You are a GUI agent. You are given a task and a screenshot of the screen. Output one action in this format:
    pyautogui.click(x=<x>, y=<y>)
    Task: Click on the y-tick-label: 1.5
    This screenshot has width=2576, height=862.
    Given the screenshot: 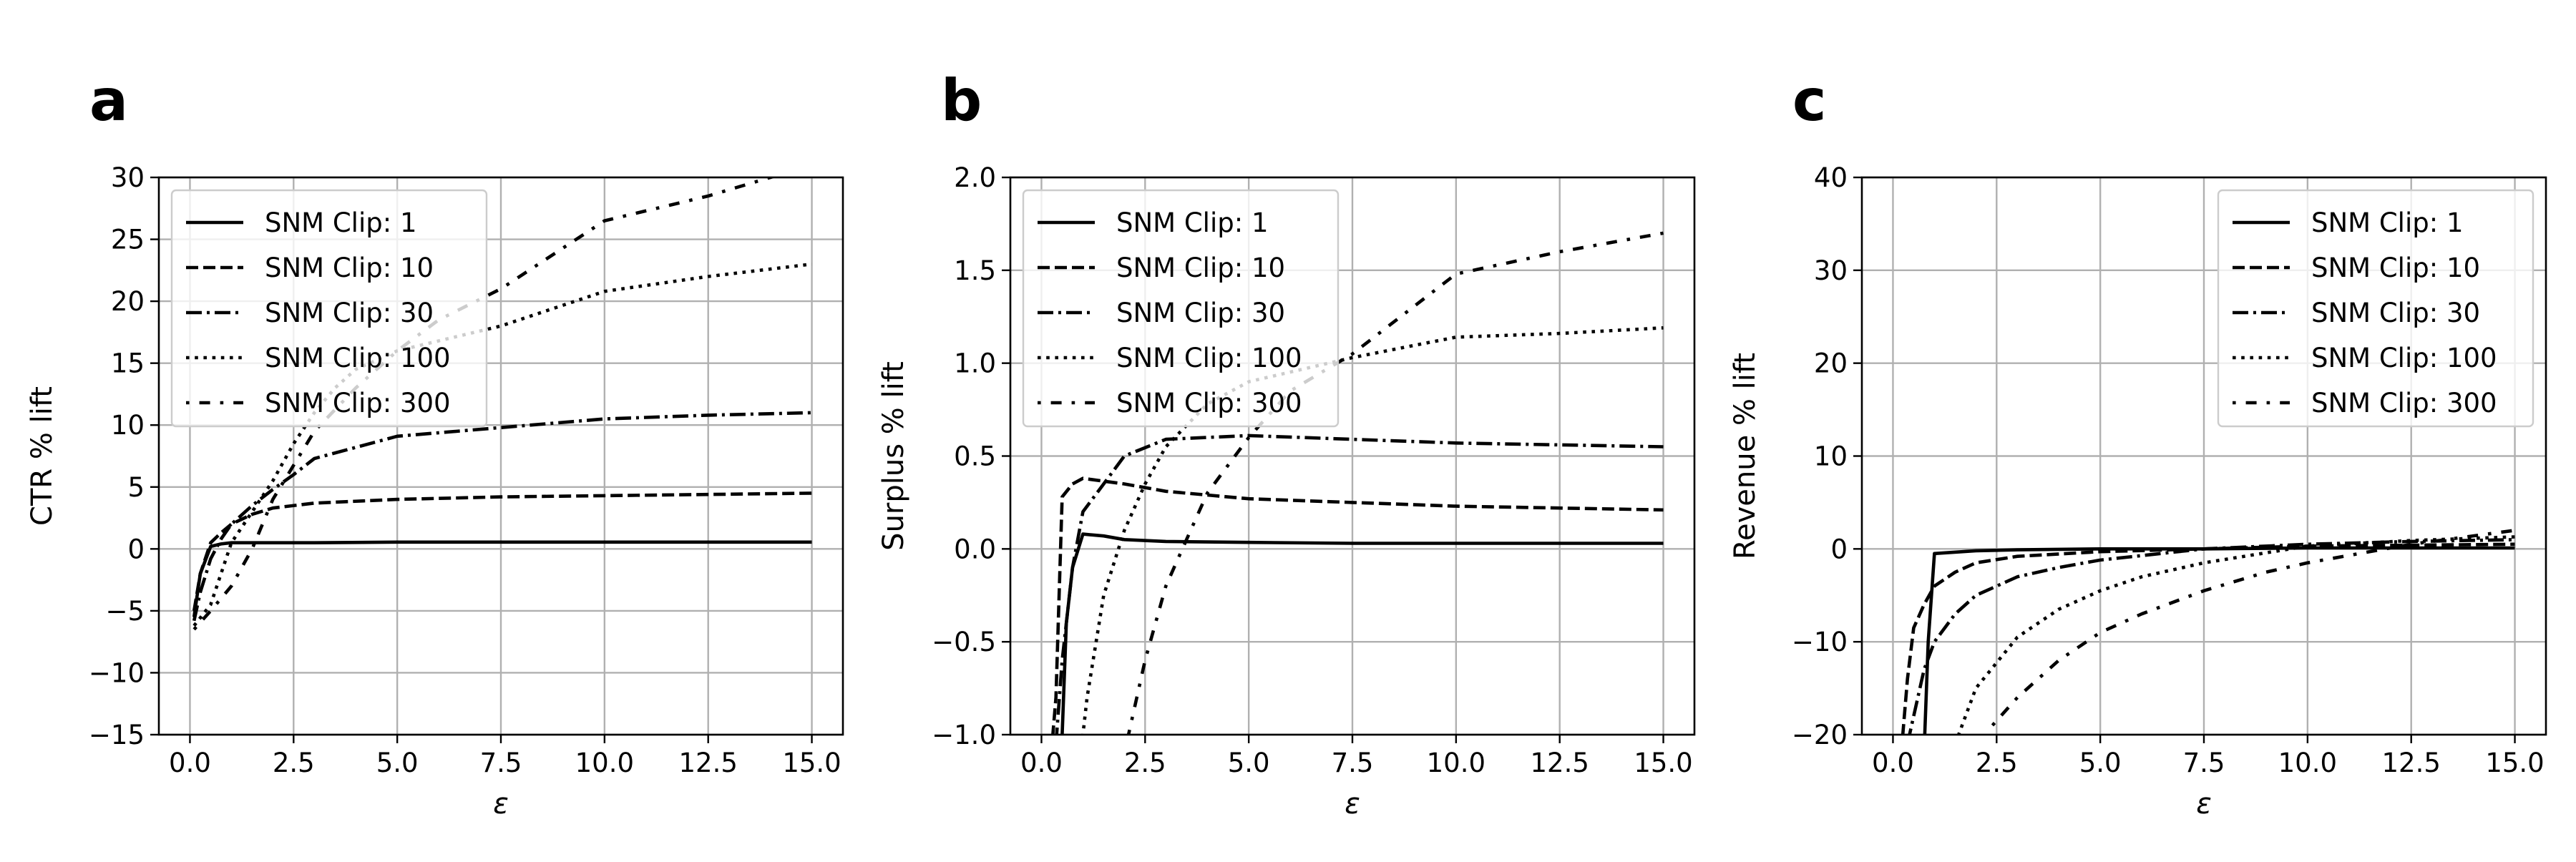 What is the action you would take?
    pyautogui.click(x=975, y=270)
    